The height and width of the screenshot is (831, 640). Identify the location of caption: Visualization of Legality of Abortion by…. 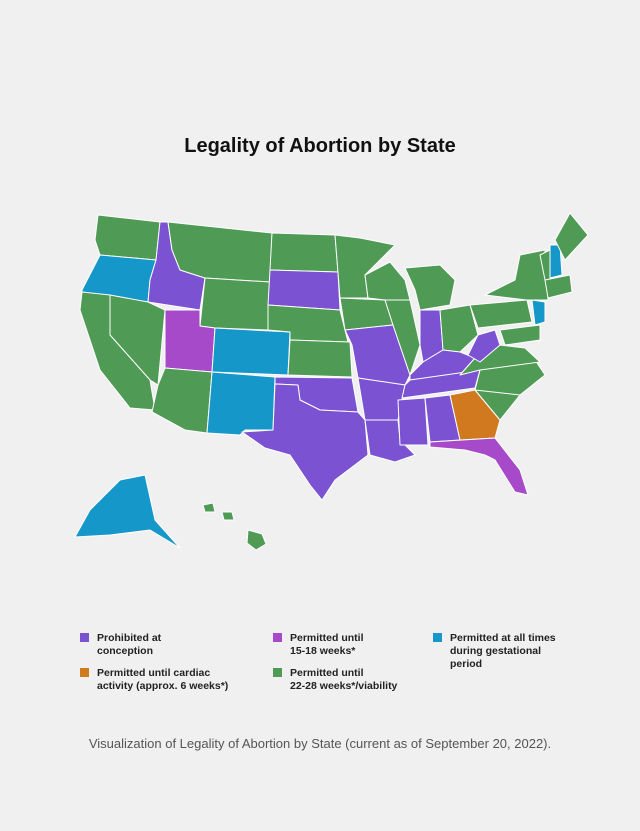
(320, 743).